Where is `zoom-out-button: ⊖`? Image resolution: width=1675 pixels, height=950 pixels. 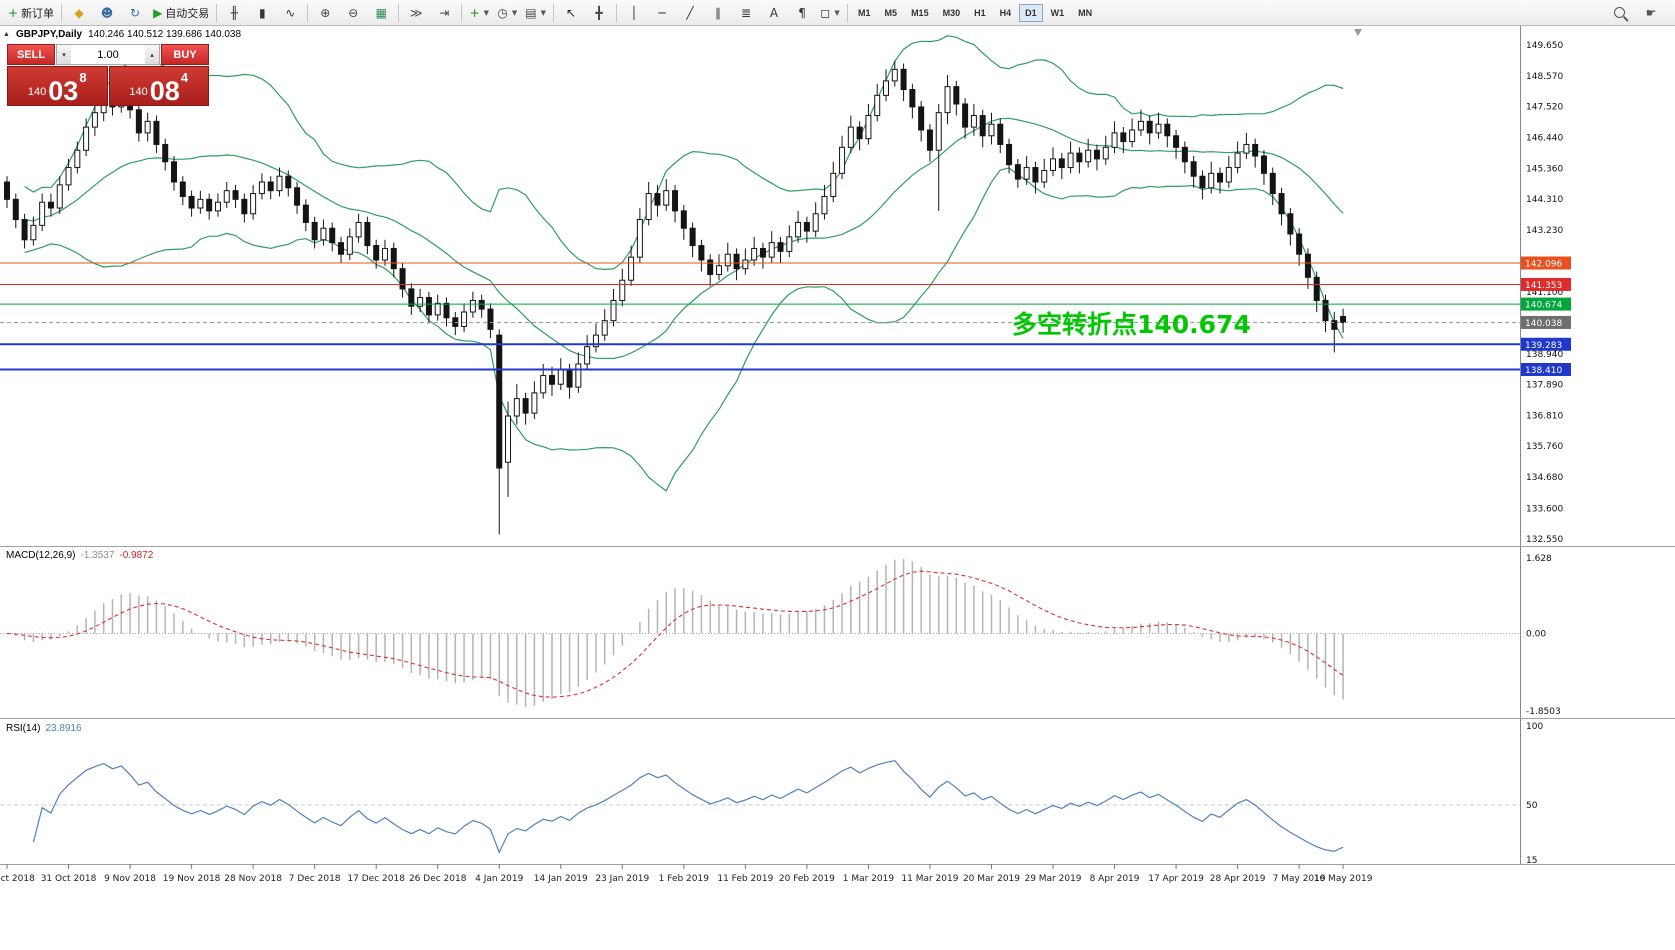
zoom-out-button: ⊖ is located at coordinates (353, 13).